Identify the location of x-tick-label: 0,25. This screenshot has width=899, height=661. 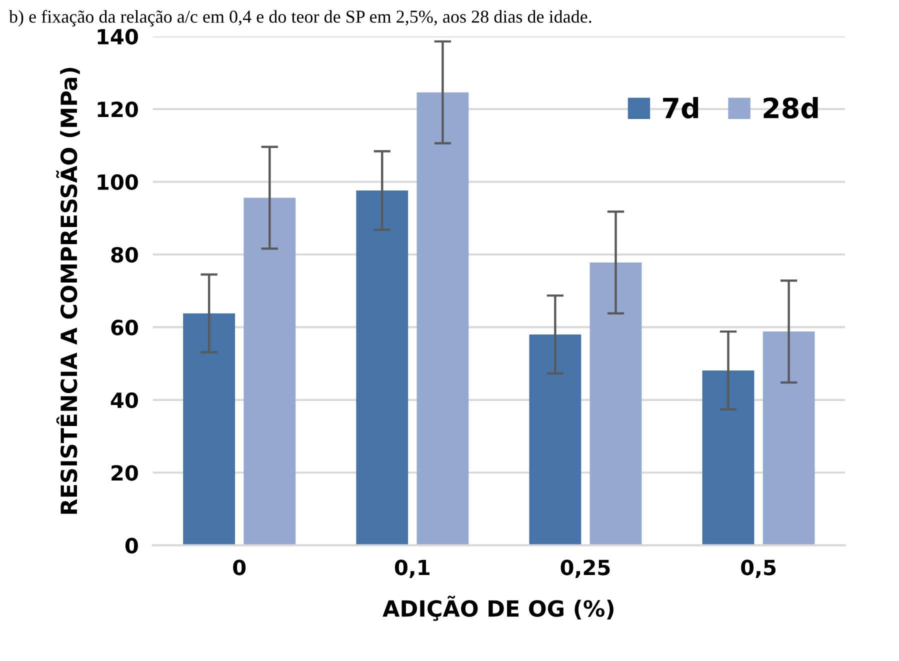
(585, 569).